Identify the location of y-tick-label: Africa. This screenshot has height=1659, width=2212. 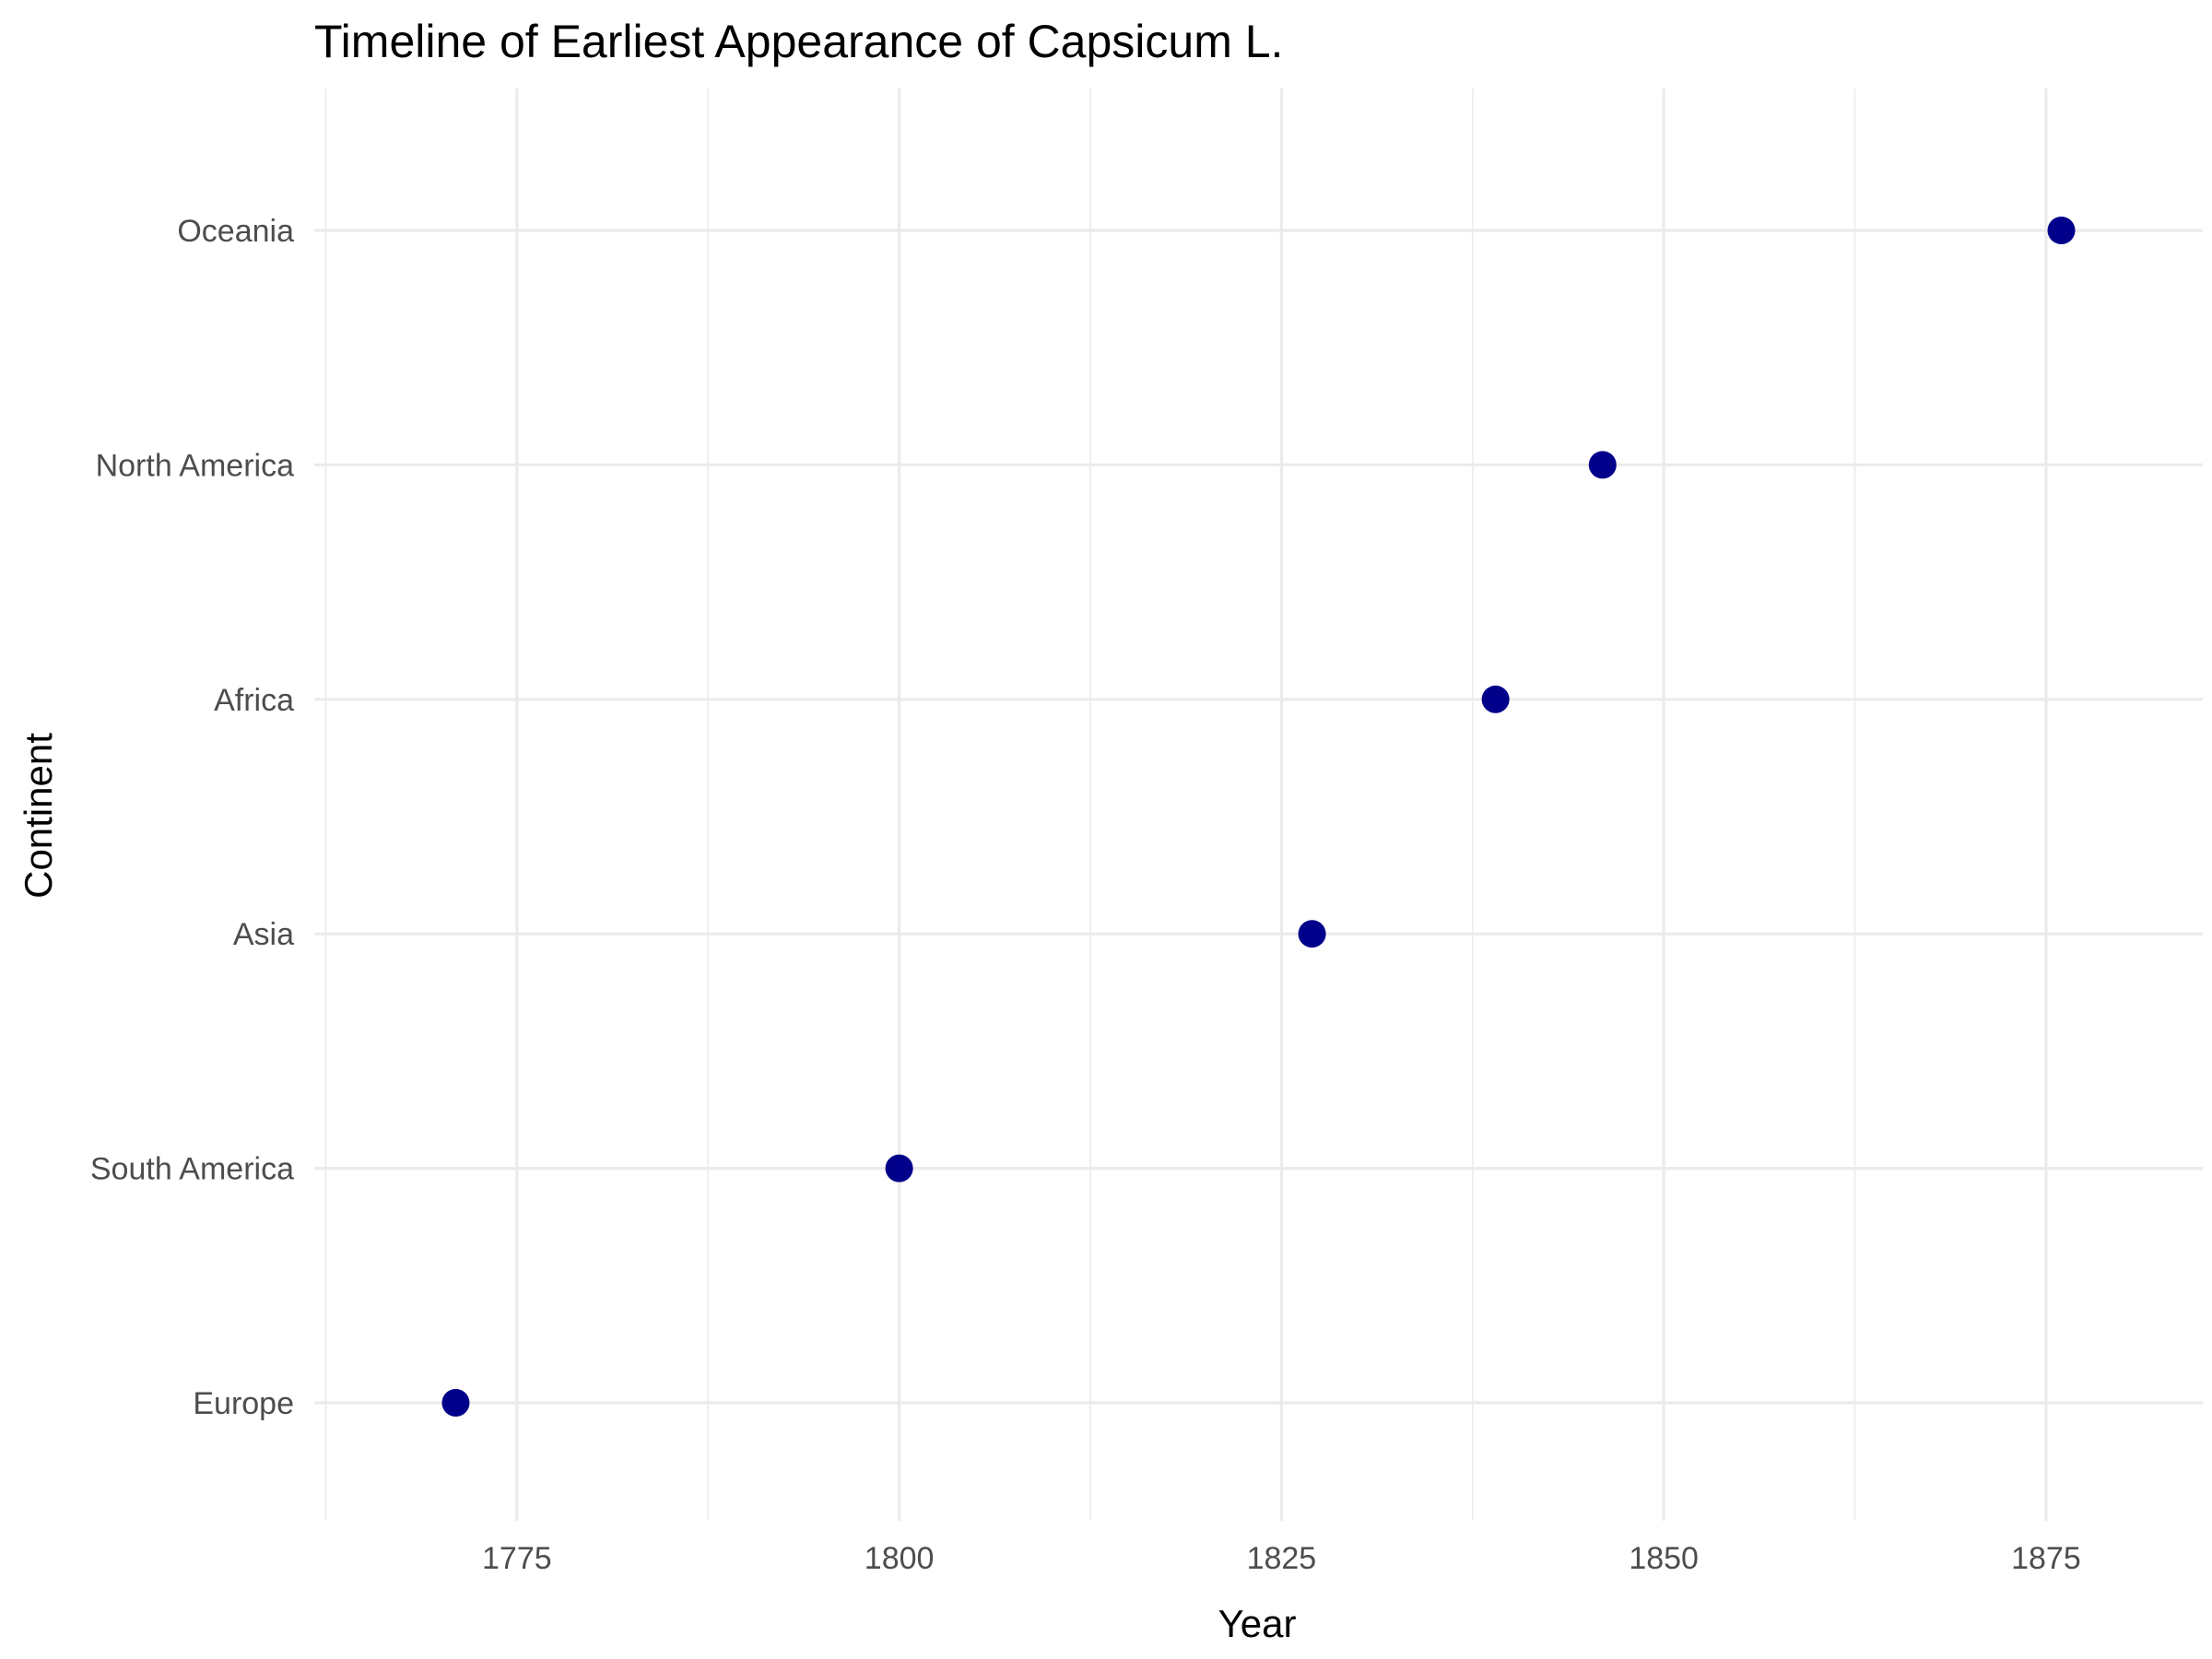
(254, 700).